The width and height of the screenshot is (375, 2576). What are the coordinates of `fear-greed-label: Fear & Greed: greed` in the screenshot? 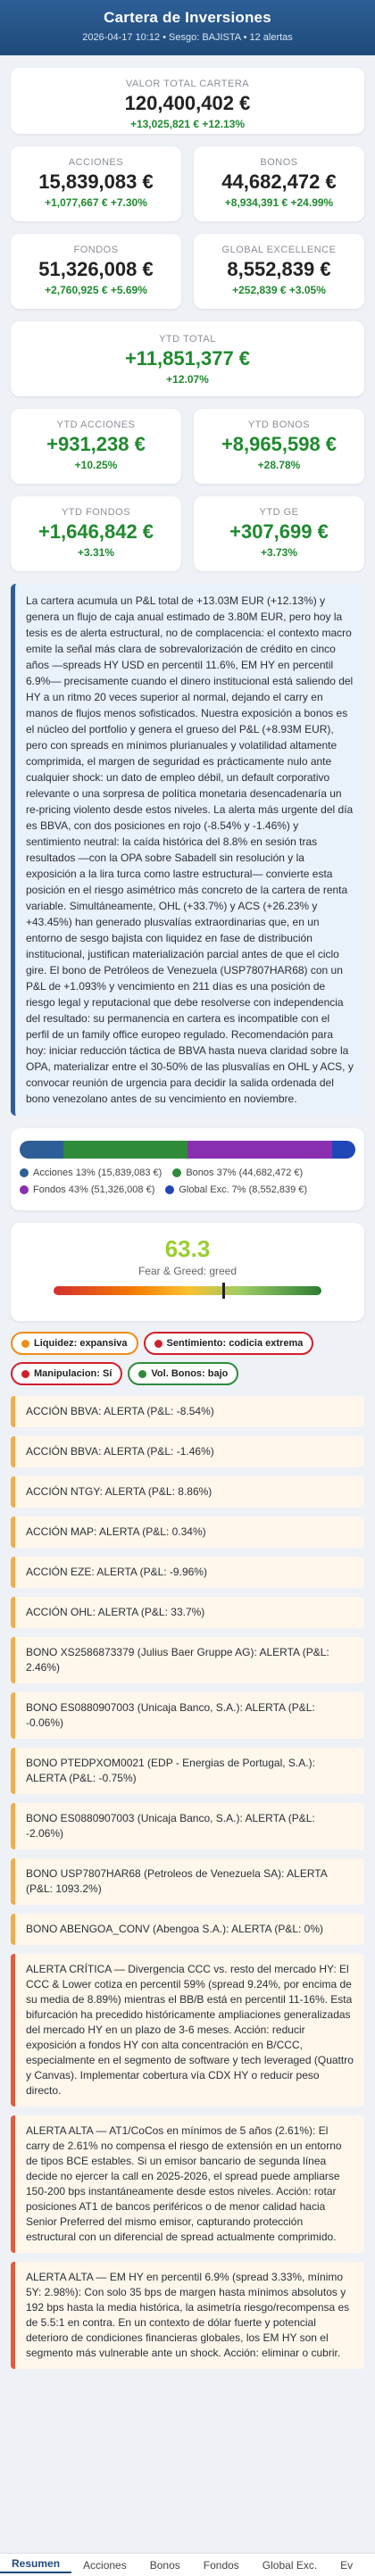 It's located at (188, 1271).